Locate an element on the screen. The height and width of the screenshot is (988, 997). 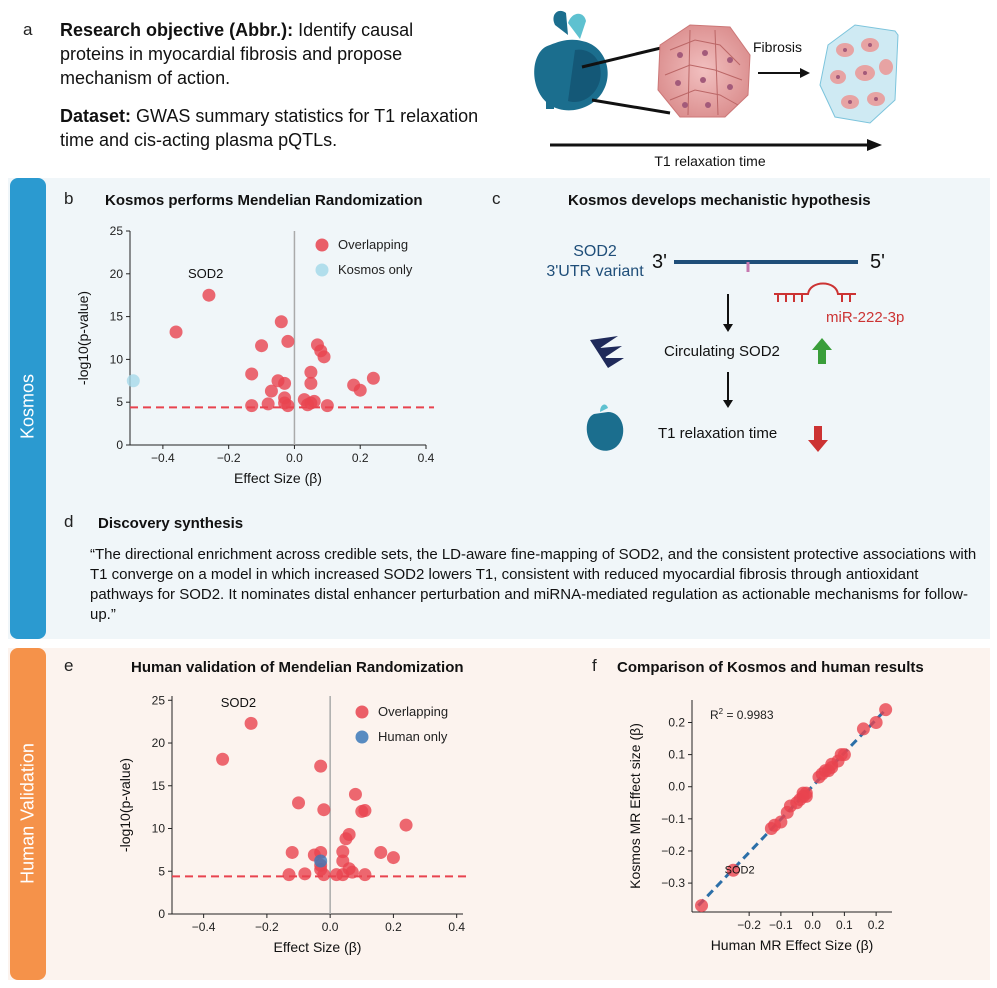
r2-letter: R is located at coordinates (714, 715).